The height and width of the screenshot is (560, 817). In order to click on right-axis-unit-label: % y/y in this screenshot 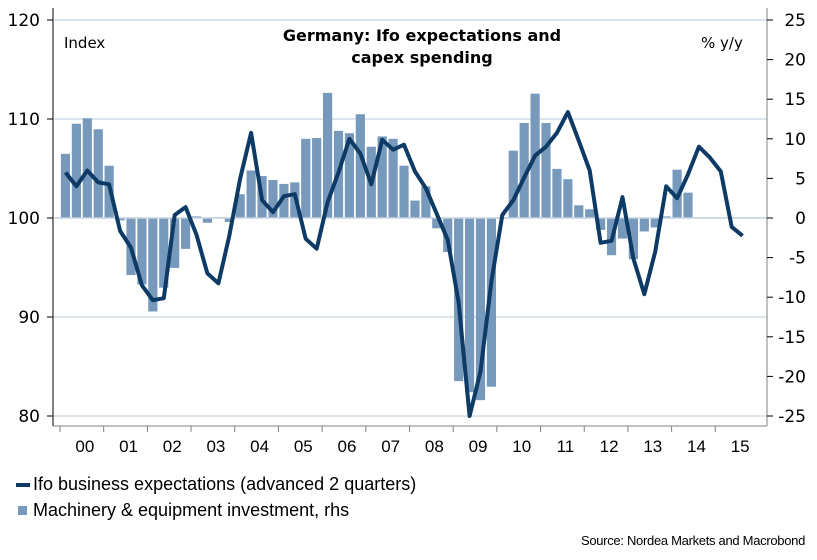, I will do `click(722, 43)`.